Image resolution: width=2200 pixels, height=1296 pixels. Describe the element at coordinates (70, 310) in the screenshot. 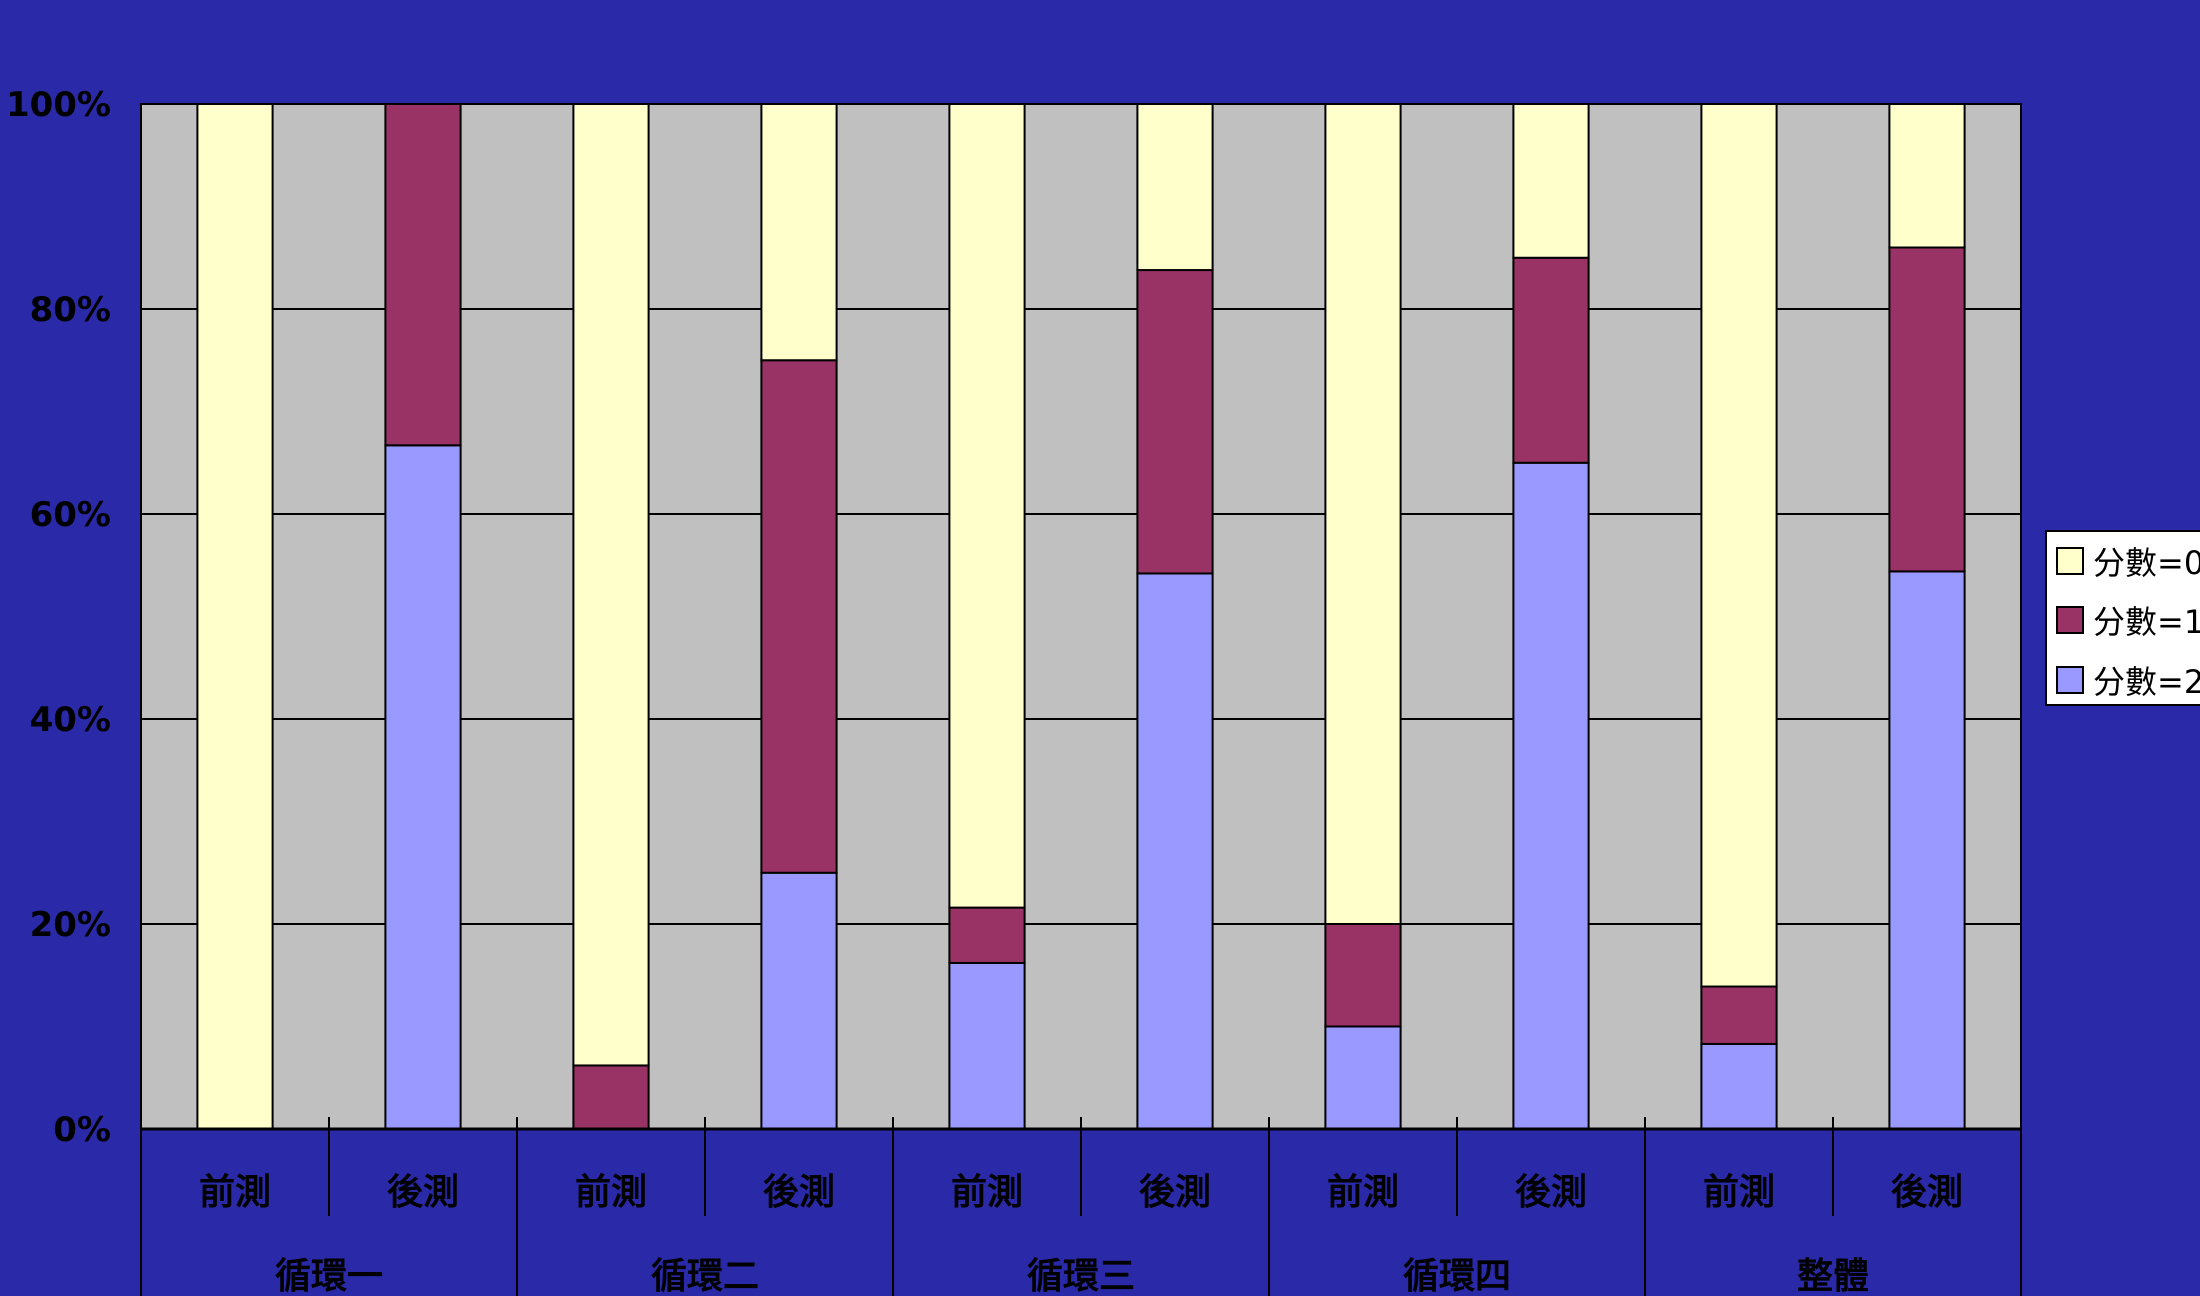

I see `y-tick-label: 80%` at that location.